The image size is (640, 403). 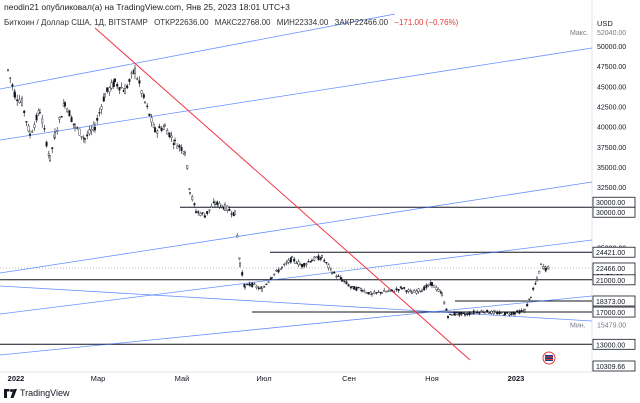 I want to click on svg-text: 21000.00, so click(x=610, y=281).